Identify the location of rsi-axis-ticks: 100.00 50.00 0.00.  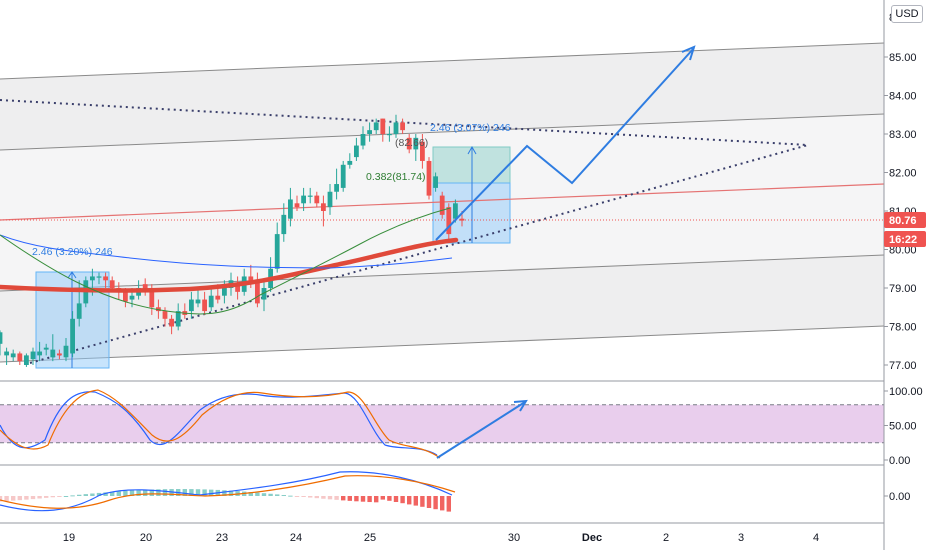
(903, 426).